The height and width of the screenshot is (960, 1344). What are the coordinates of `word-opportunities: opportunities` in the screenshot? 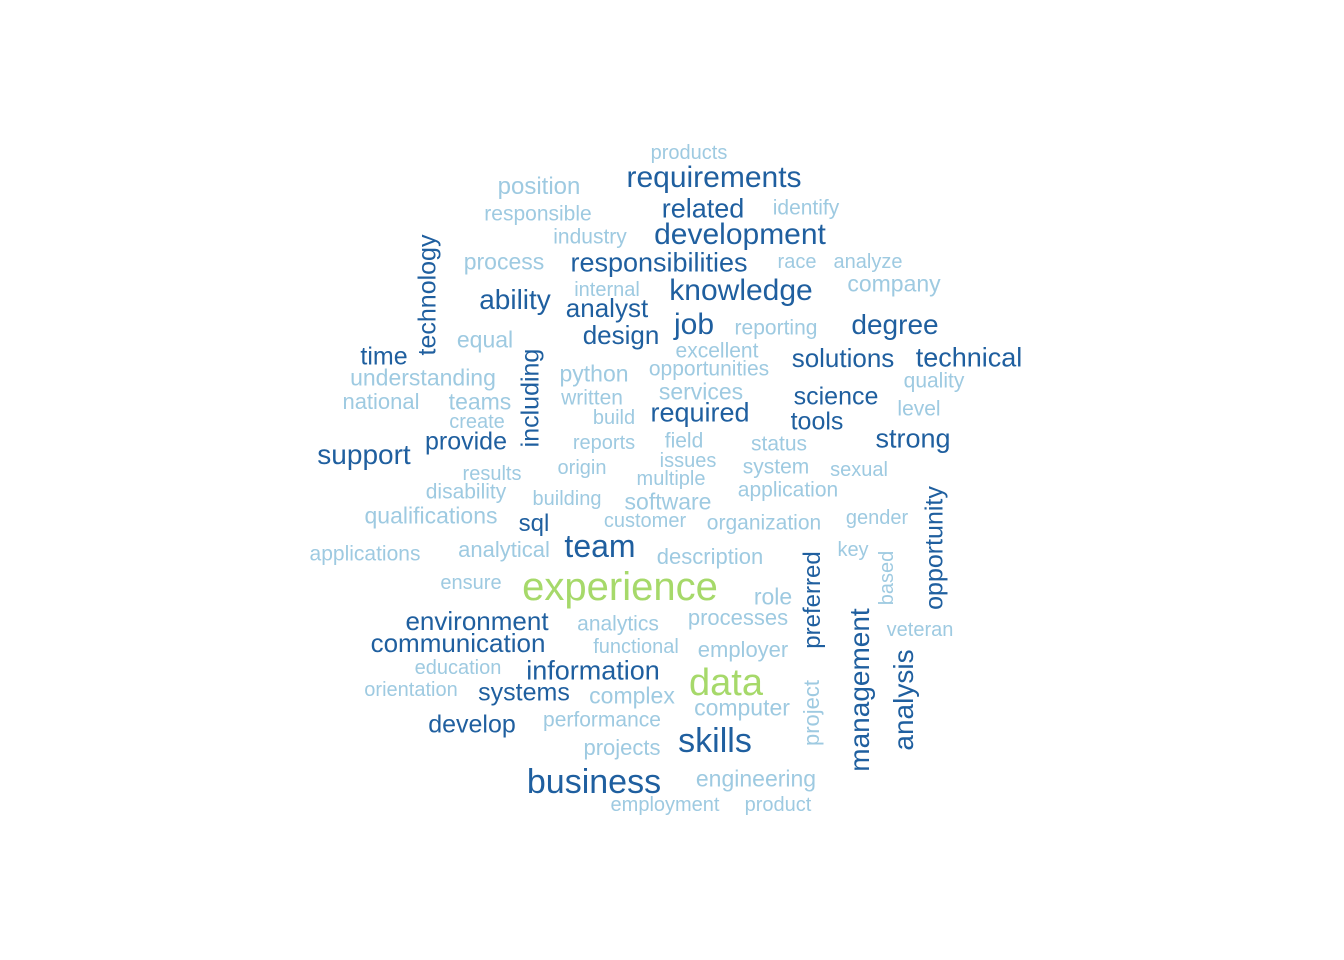 It's located at (709, 369).